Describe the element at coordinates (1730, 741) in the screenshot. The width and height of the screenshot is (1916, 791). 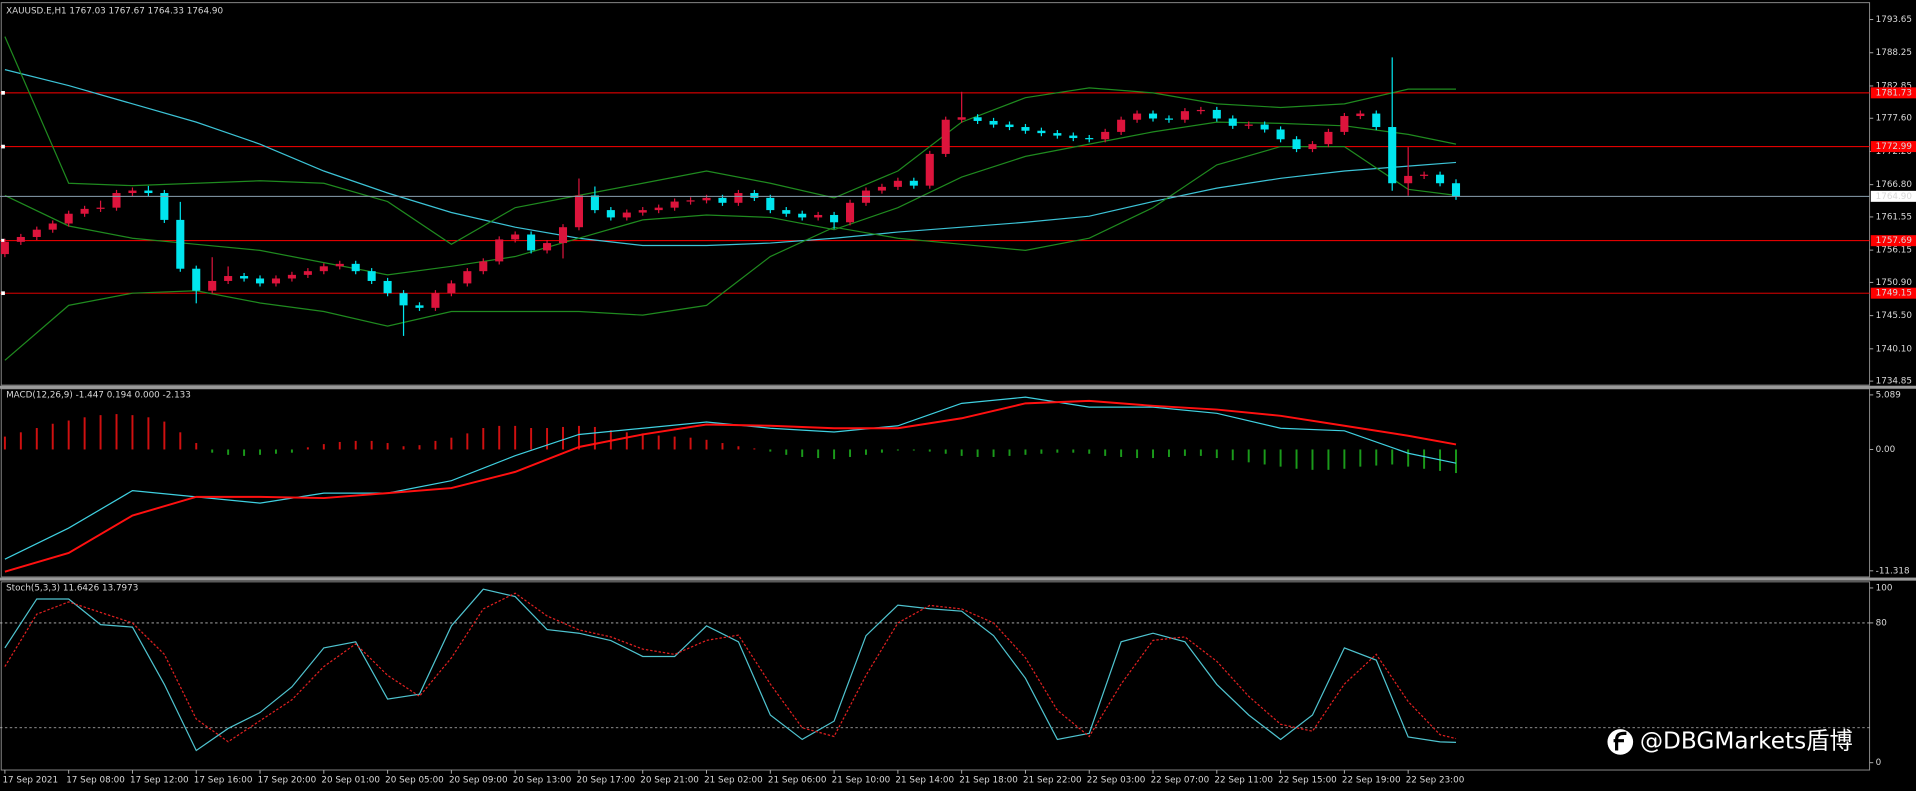
I see `watermark: @DBGMarkets盾博` at that location.